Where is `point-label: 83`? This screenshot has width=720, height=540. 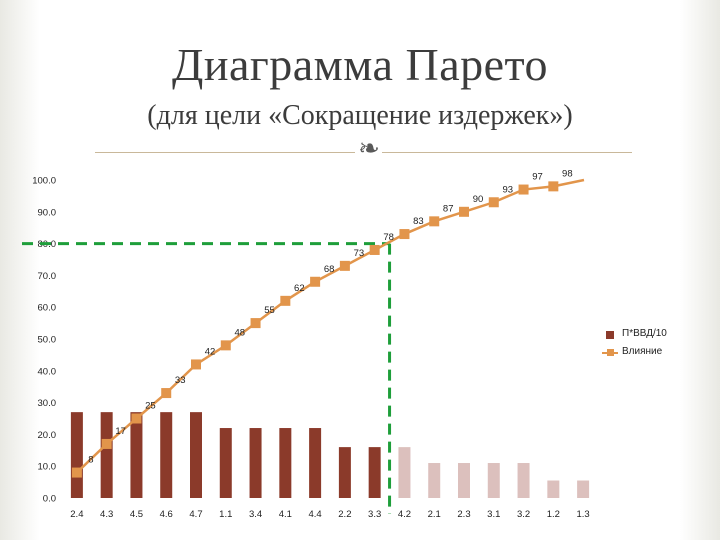
point-label: 83 is located at coordinates (418, 221).